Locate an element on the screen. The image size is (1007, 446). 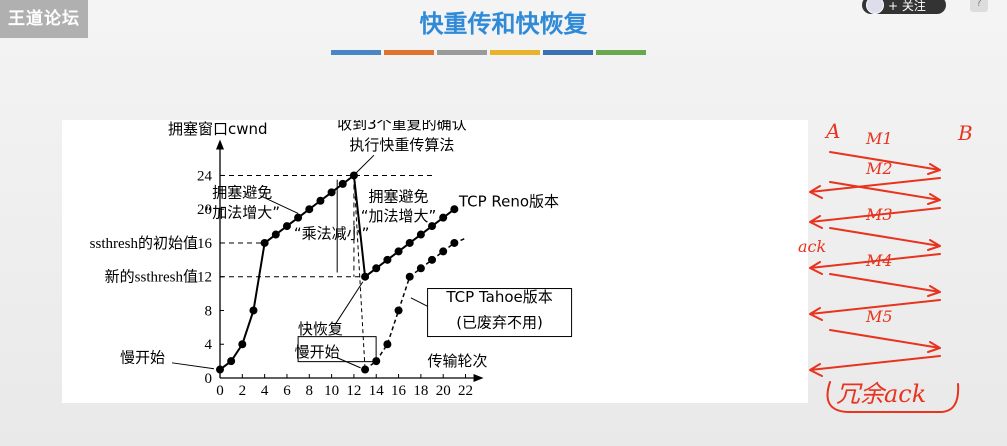
y-tick-label: 16 is located at coordinates (205, 244).